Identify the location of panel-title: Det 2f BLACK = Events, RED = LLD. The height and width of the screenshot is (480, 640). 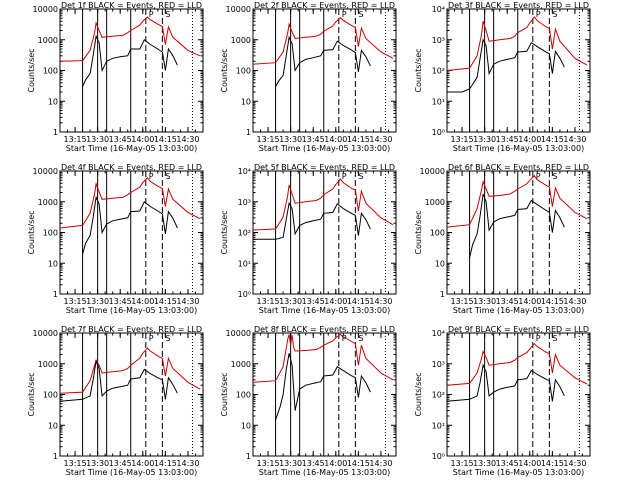
(324, 5).